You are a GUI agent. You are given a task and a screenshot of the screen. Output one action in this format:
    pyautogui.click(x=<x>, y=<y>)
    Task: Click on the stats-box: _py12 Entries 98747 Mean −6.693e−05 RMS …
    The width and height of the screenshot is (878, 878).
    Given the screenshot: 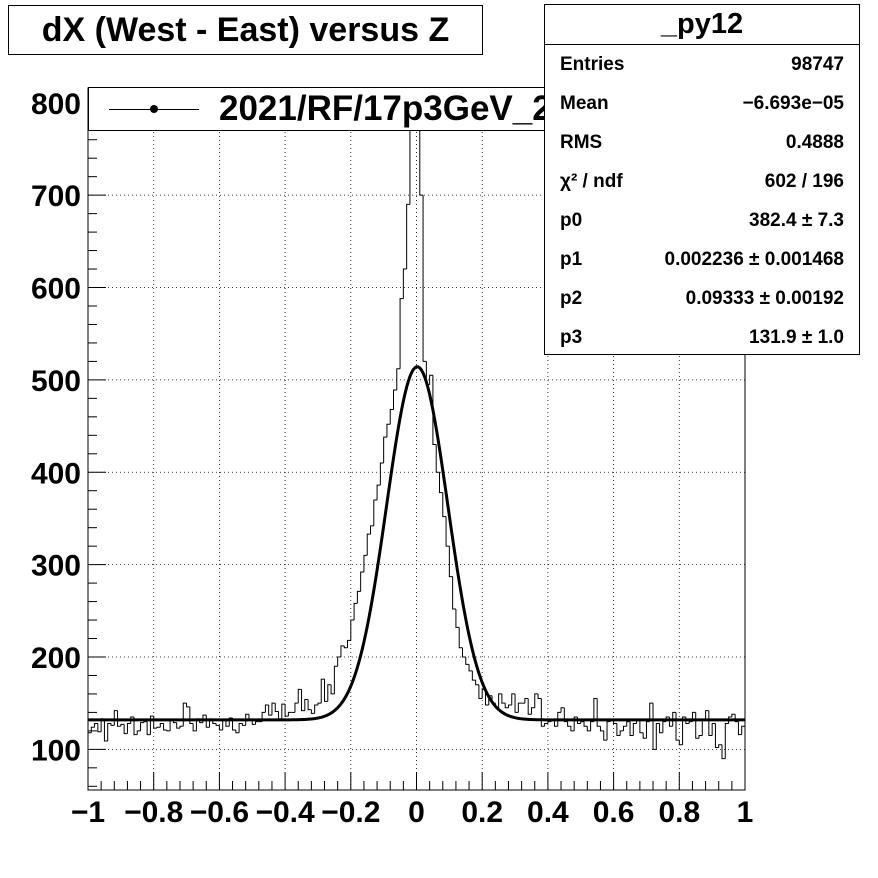 What is the action you would take?
    pyautogui.click(x=702, y=179)
    